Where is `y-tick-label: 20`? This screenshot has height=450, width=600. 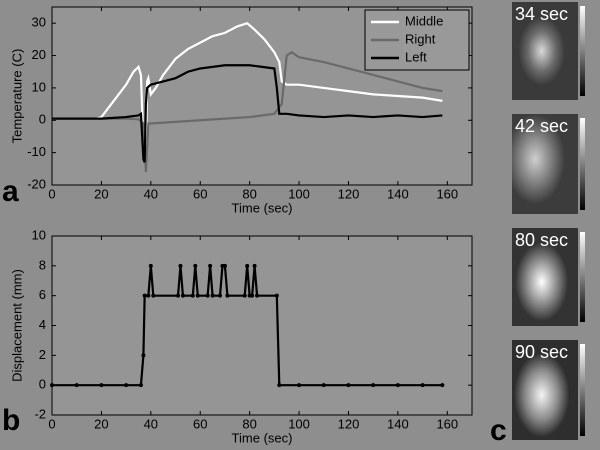 y-tick-label: 20 is located at coordinates (39, 54).